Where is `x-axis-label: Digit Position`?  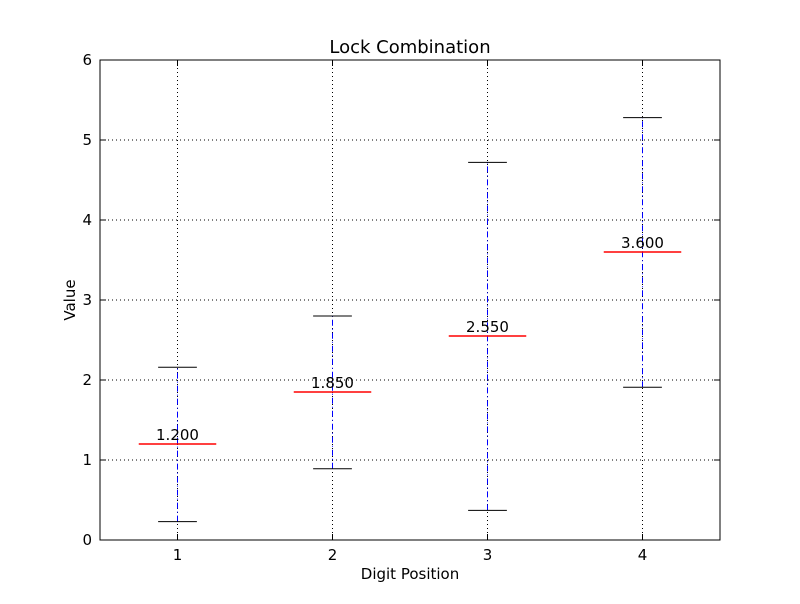
x-axis-label: Digit Position is located at coordinates (410, 574).